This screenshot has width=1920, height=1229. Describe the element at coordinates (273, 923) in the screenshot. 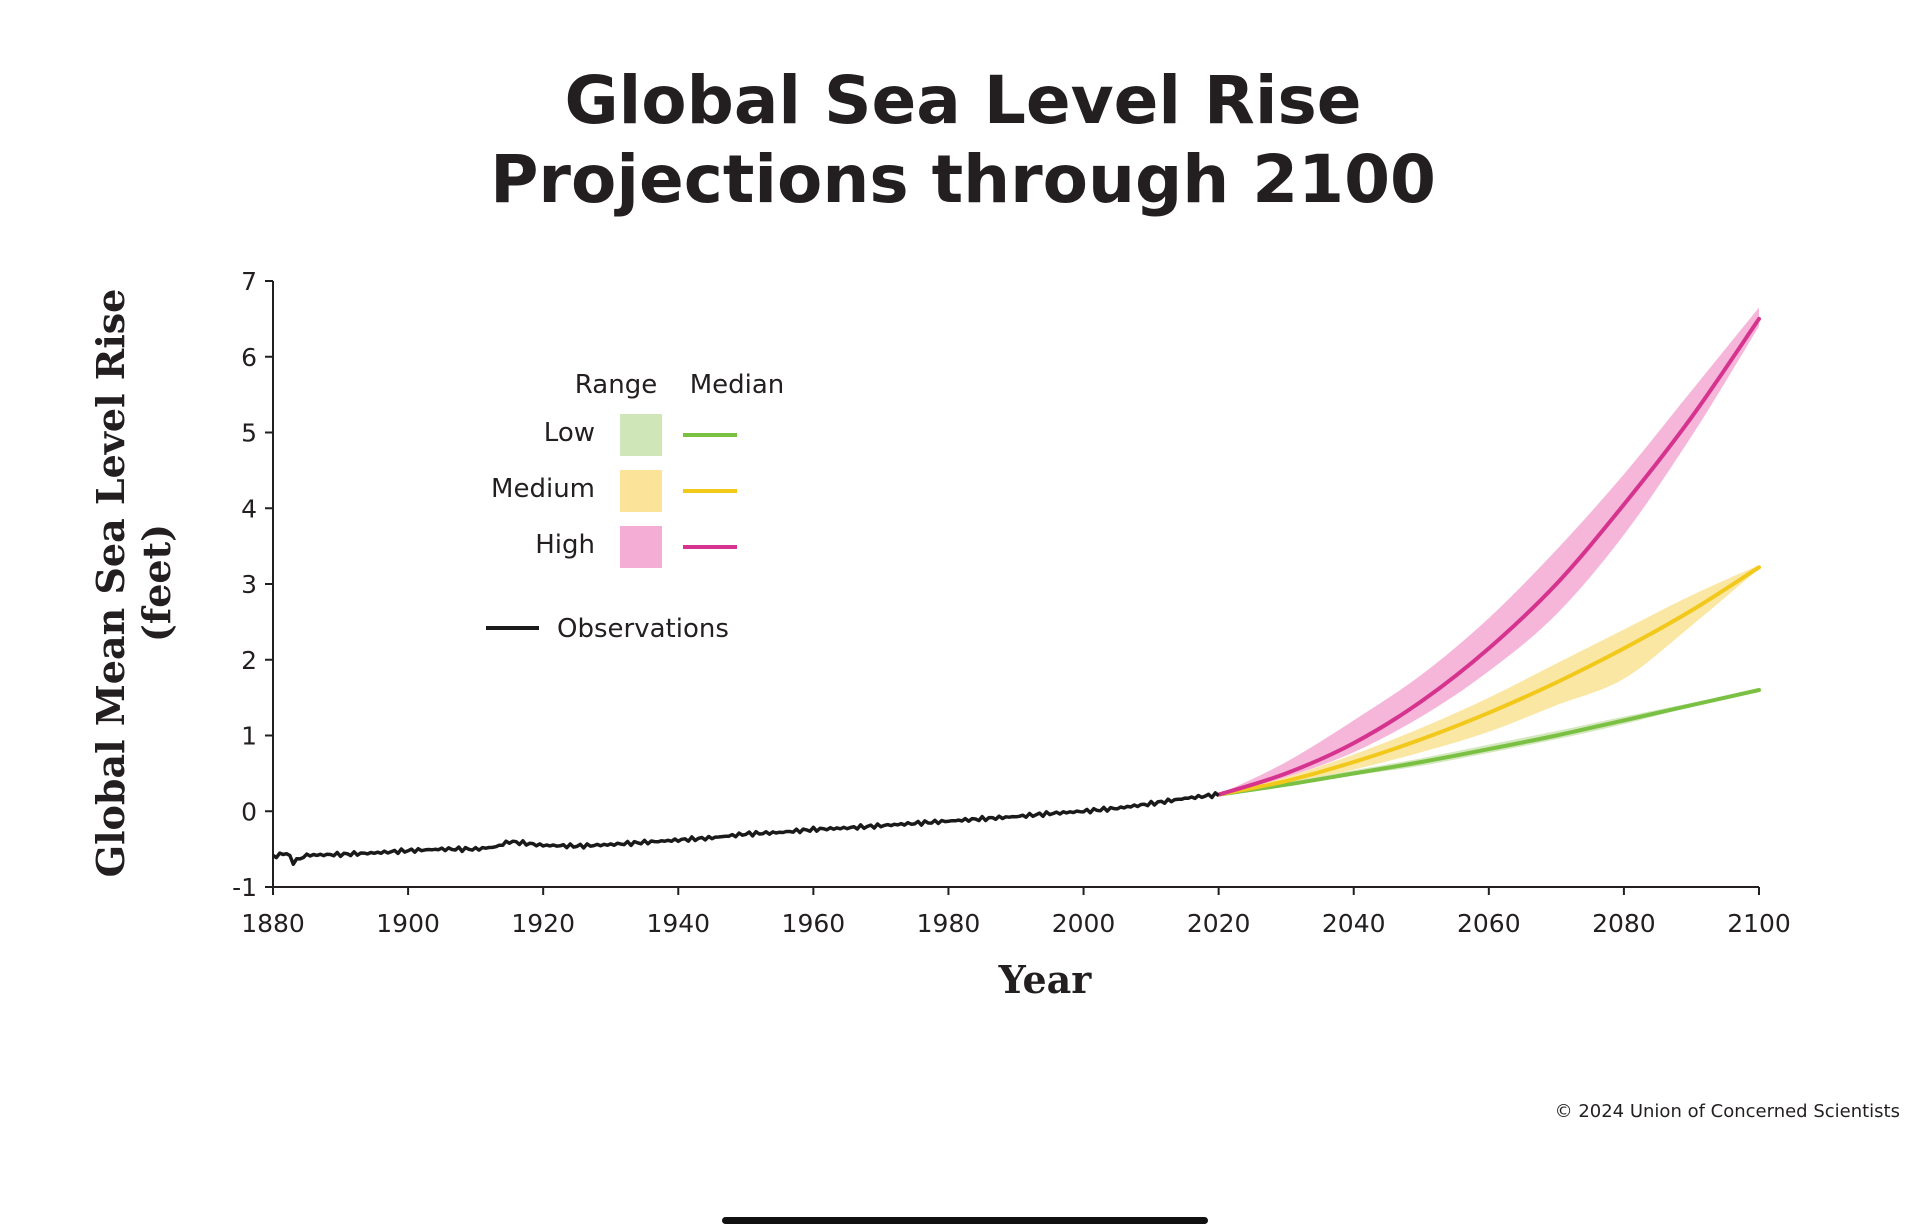

I see `x-tick-label: 1880` at that location.